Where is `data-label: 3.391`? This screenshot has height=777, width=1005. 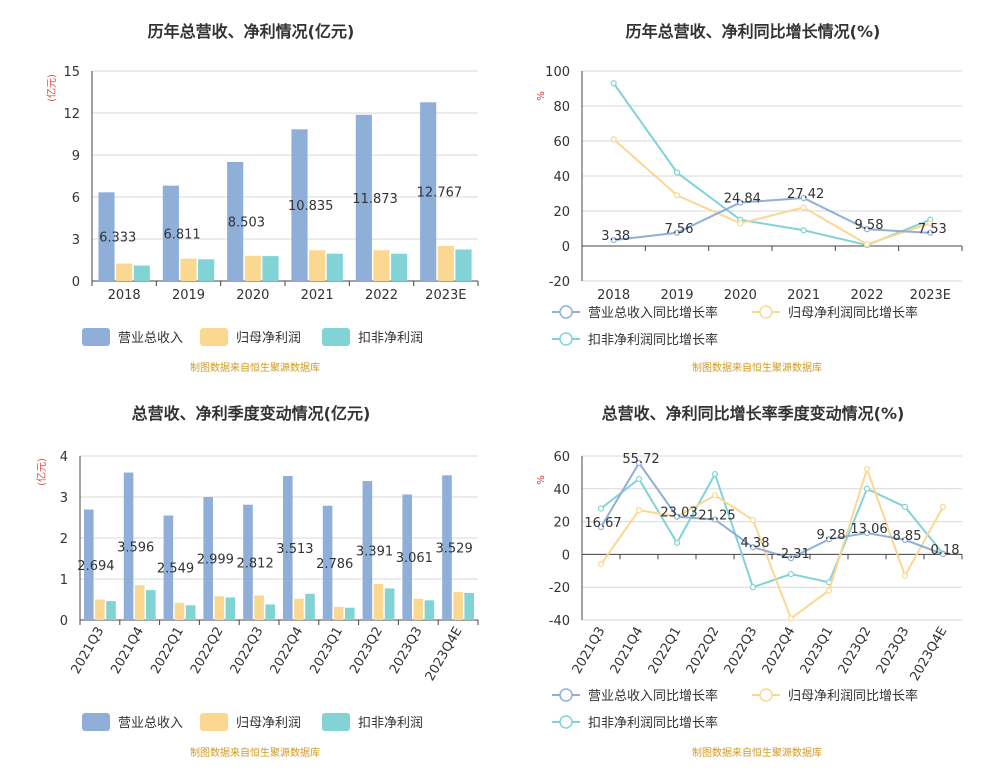
data-label: 3.391 is located at coordinates (374, 551).